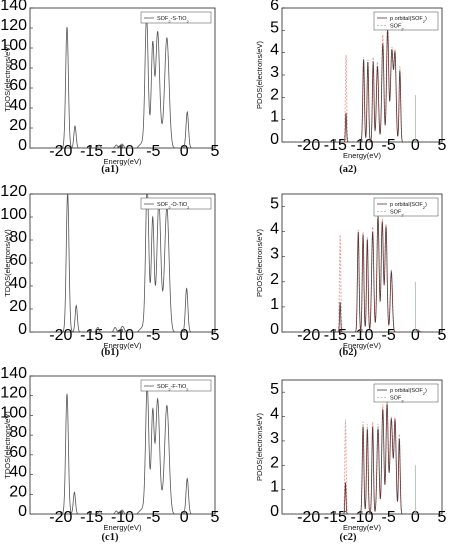  What do you see at coordinates (13, 412) in the screenshot?
I see `y-tick-label: 100` at bounding box center [13, 412].